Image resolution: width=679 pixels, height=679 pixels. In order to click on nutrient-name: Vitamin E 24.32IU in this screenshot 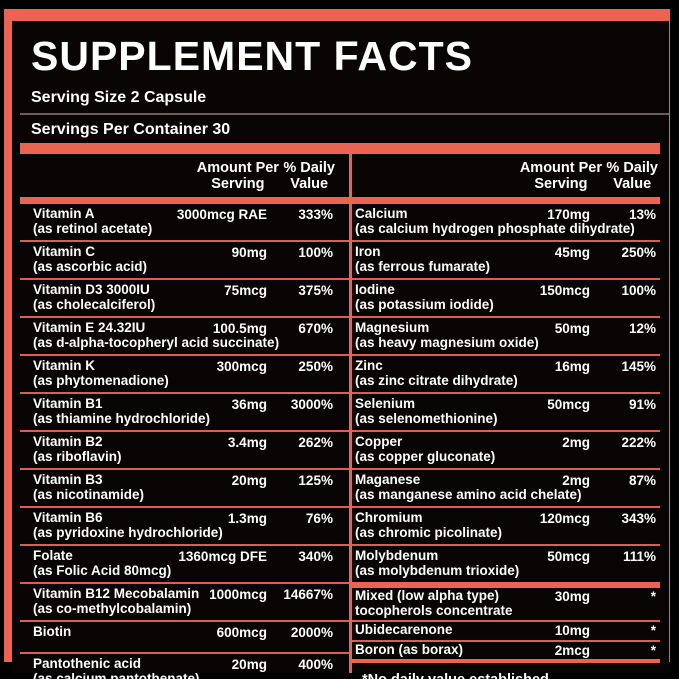, I will do `click(89, 327)`.